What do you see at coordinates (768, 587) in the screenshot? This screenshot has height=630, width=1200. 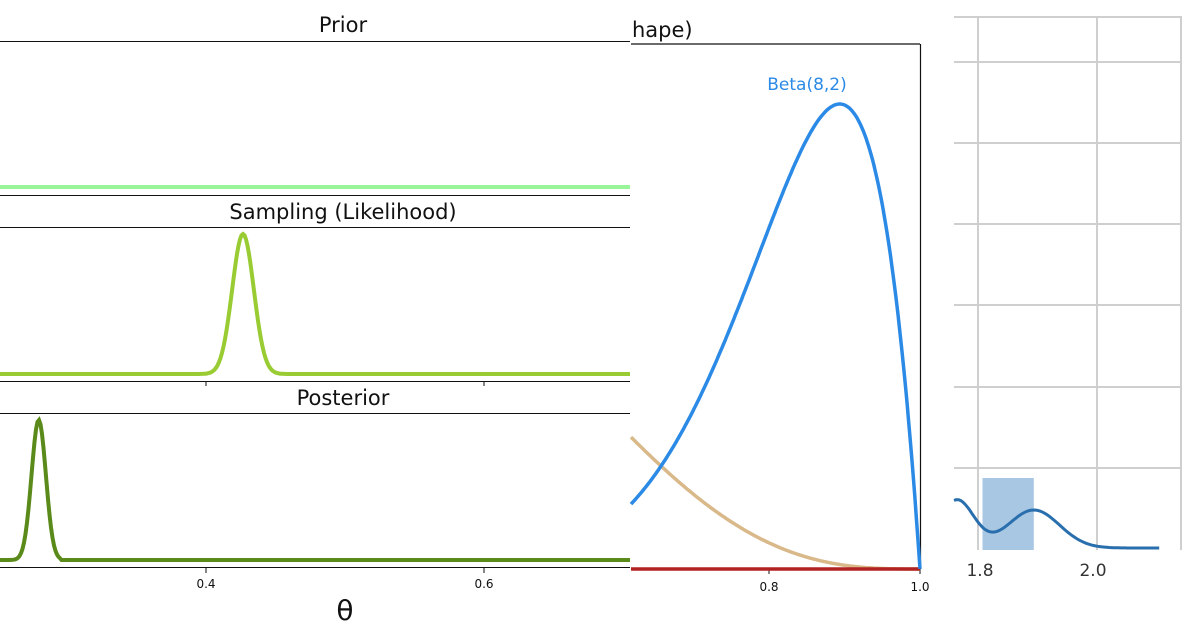 I see `middle-x-tick-label-0.8: 0.8` at bounding box center [768, 587].